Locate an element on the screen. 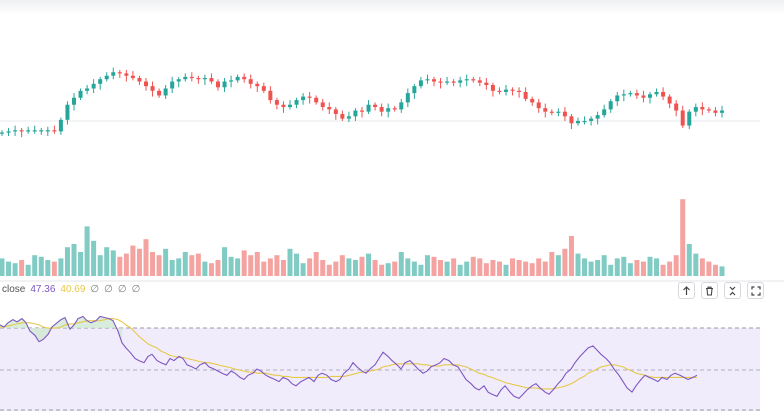  collapse-pane-button is located at coordinates (732, 290).